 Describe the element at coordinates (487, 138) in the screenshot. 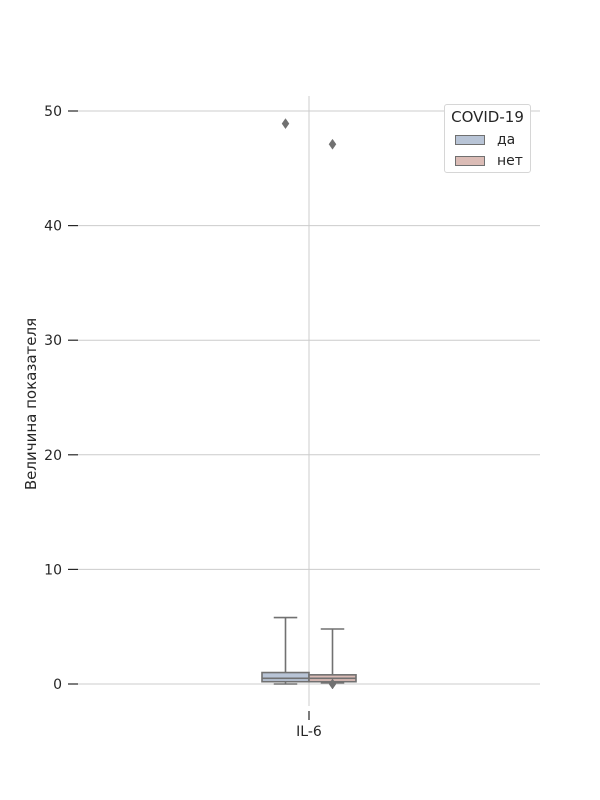

I see `legend: COVID-19 да нет` at that location.